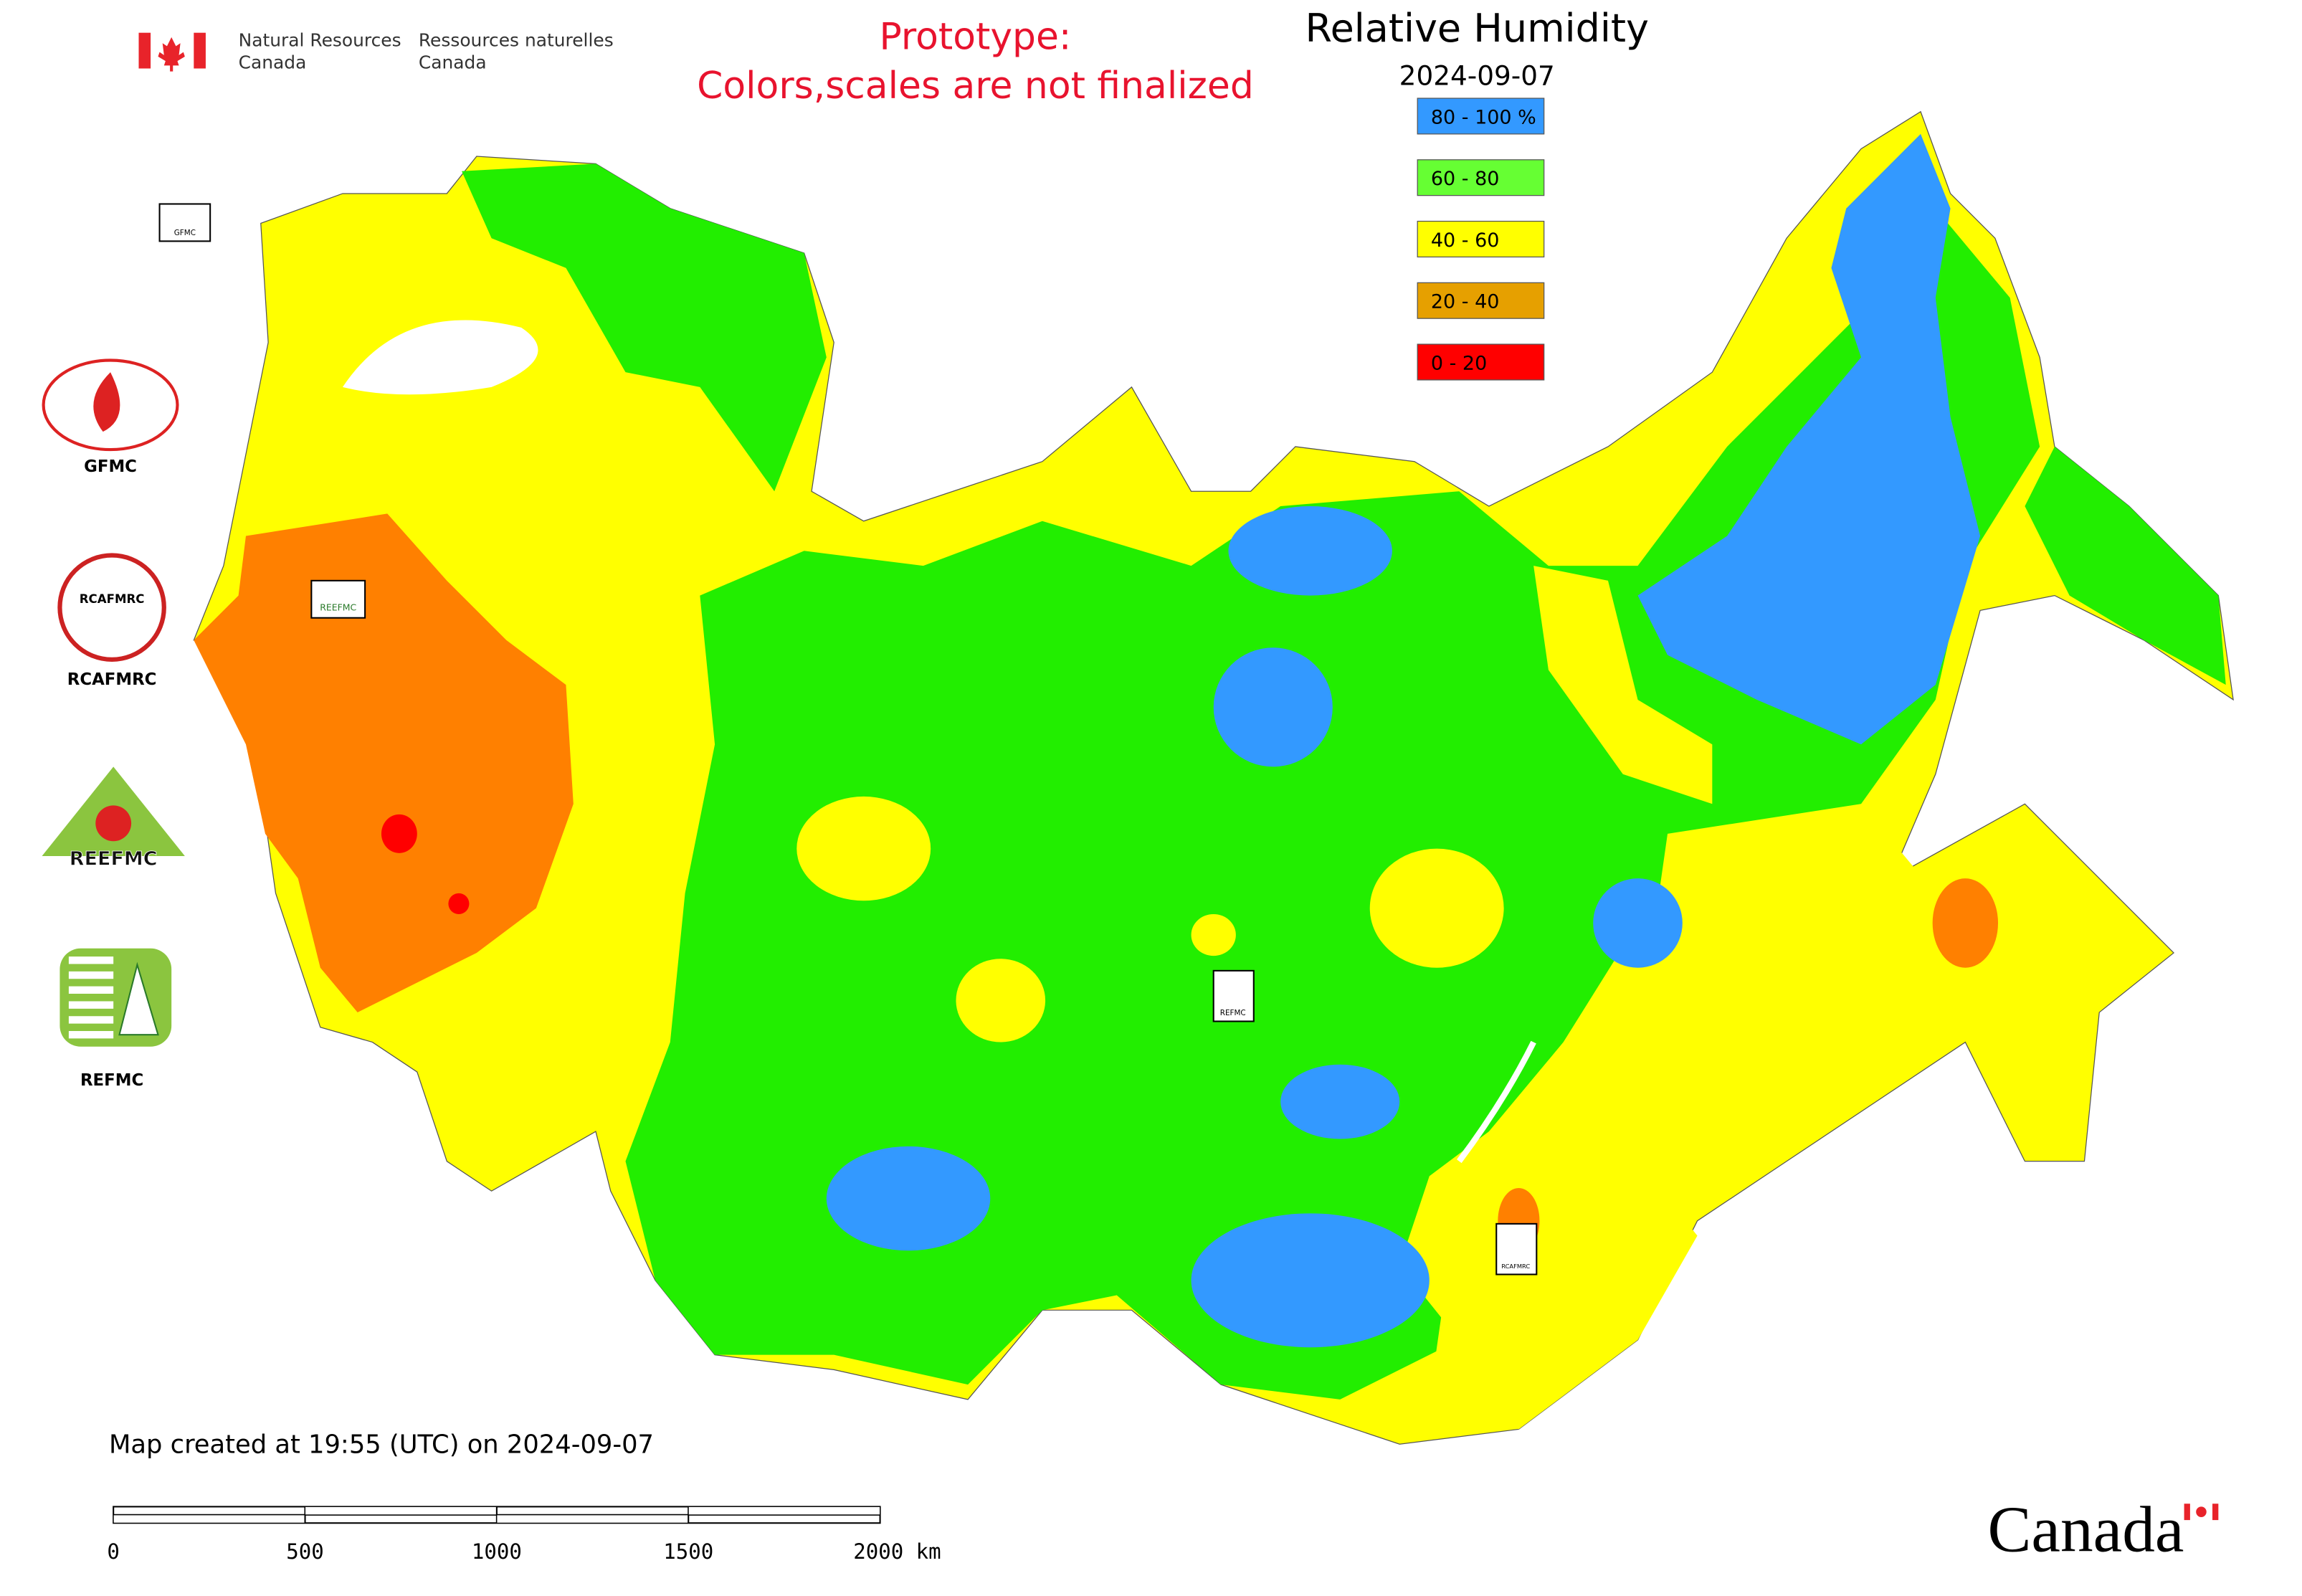 This screenshot has width=2302, height=1596. I want to click on gfmc-flame, so click(106, 402).